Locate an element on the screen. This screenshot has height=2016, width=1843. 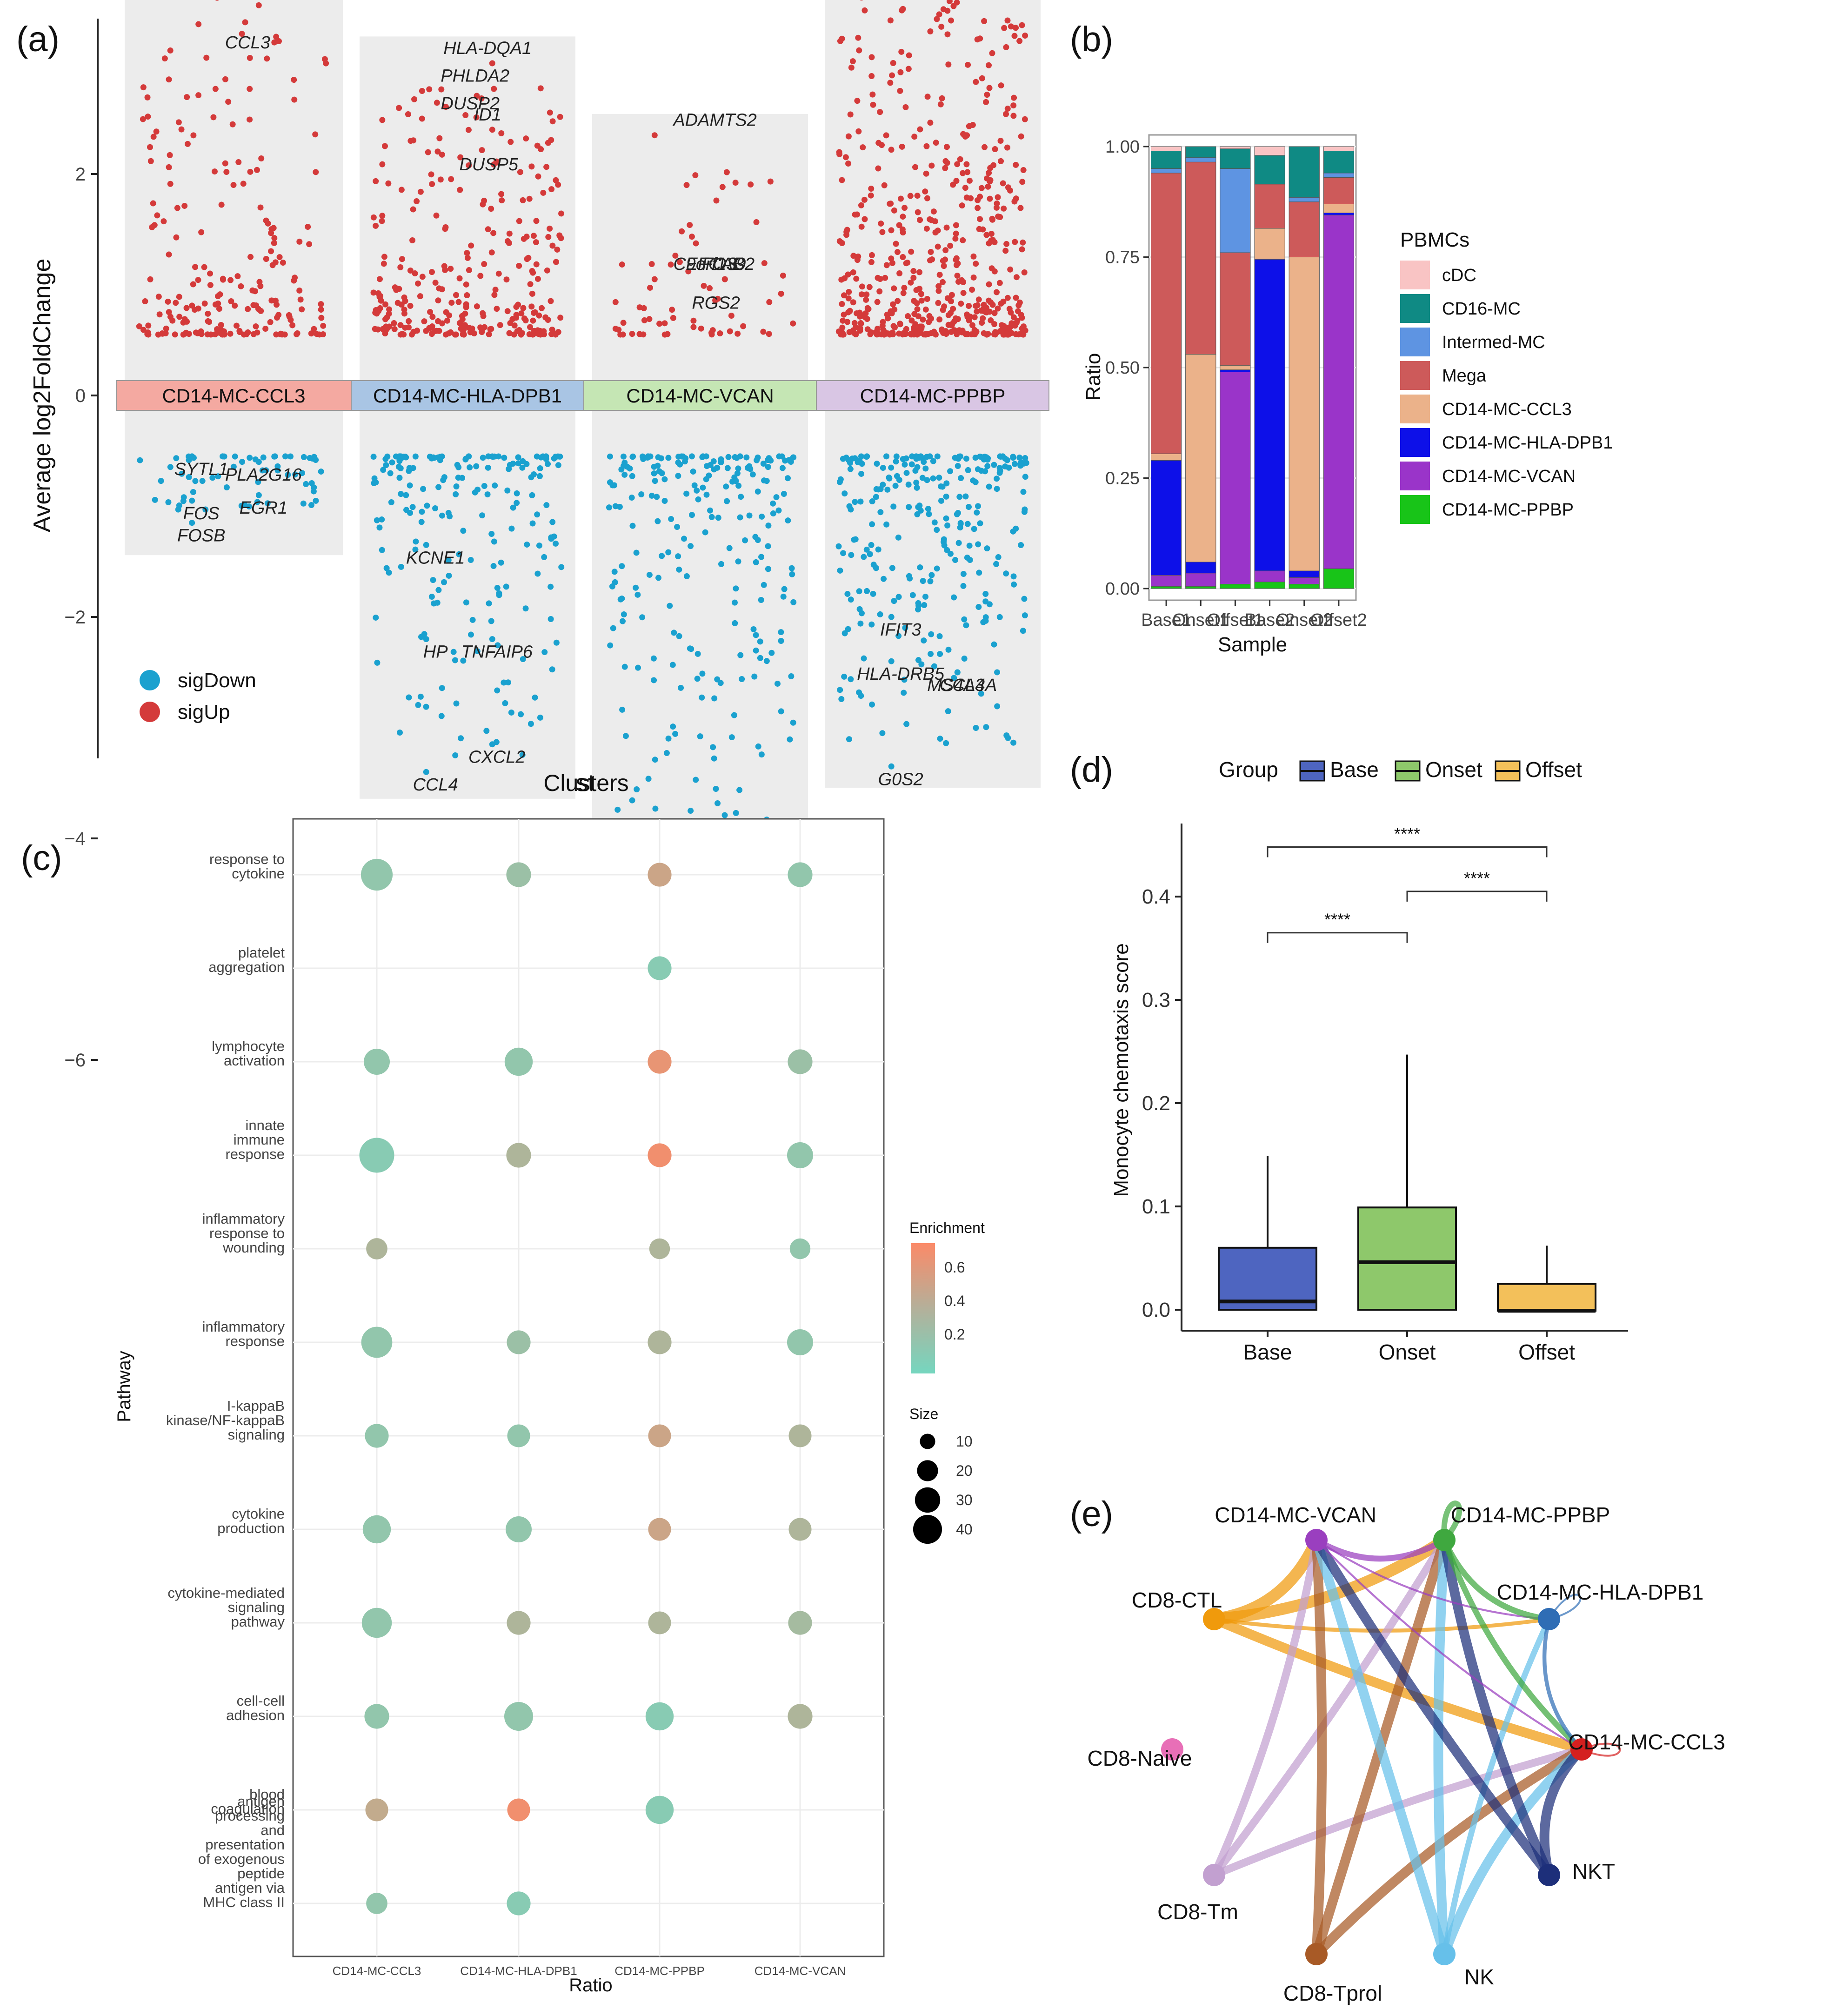
e-edge is located at coordinates (1380, 1549).